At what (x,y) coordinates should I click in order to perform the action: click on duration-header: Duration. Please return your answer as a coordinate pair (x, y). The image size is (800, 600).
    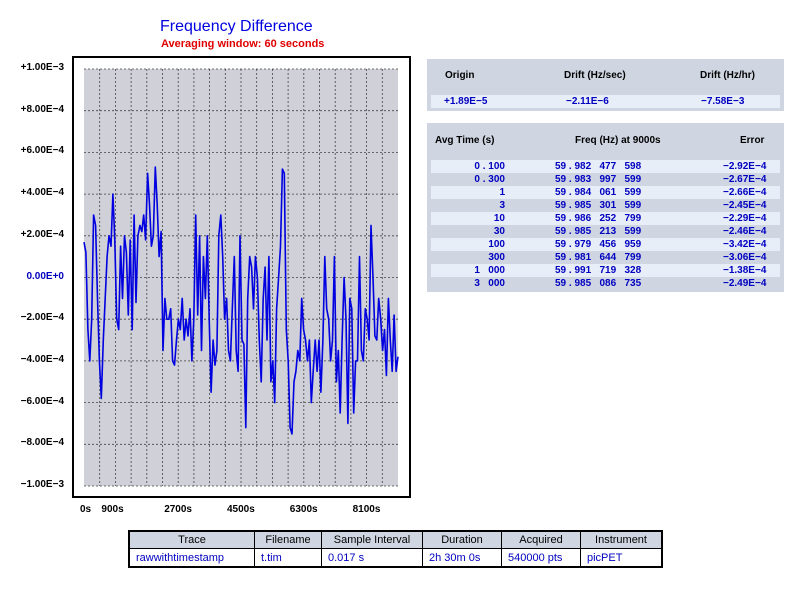
    Looking at the image, I should click on (462, 539).